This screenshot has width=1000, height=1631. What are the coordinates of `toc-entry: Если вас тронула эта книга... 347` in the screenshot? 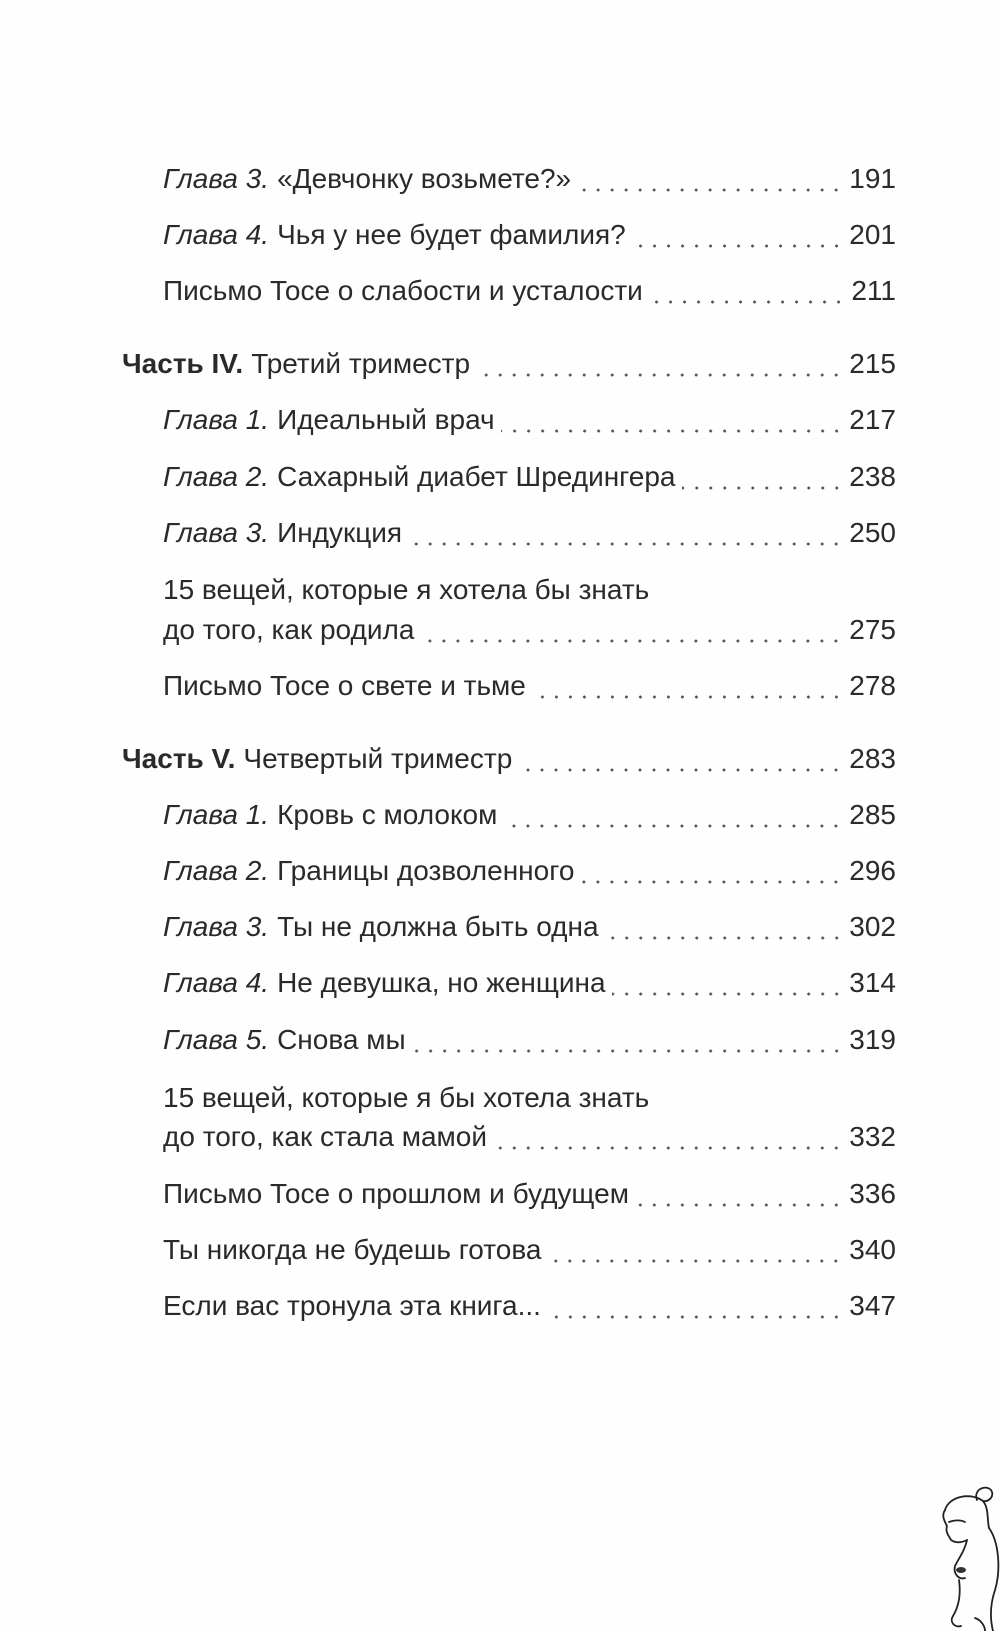 It's located at (529, 1306).